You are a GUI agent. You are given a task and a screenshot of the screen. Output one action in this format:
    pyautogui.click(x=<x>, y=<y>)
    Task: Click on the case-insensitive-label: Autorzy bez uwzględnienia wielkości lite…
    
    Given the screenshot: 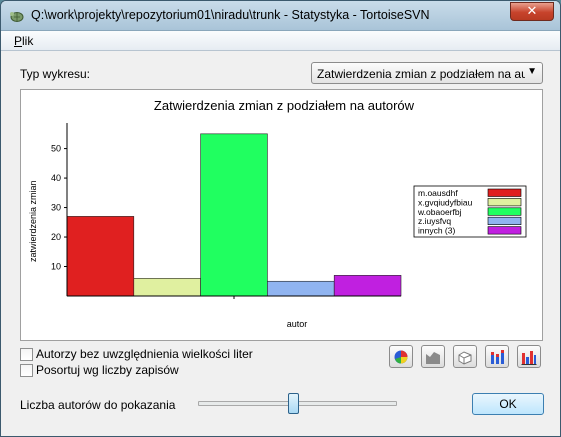 What is the action you would take?
    pyautogui.click(x=144, y=354)
    